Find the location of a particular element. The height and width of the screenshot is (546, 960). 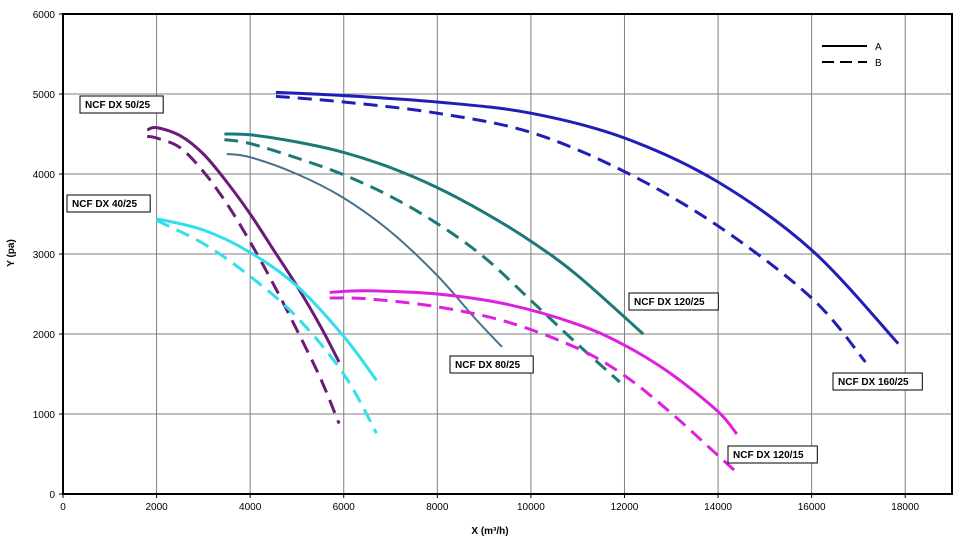

x-tick-label: 2000 is located at coordinates (156, 507).